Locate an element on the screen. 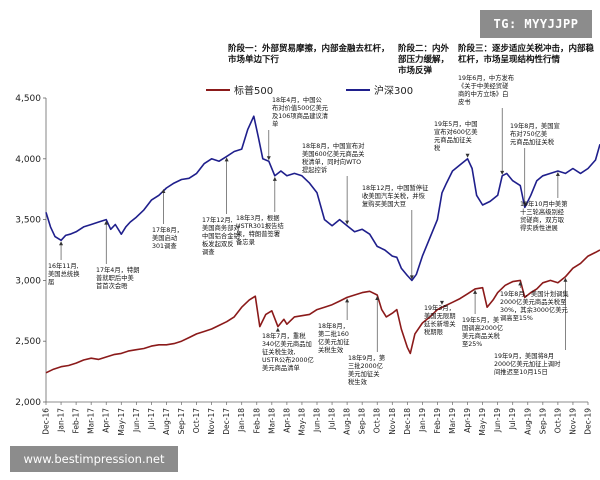 The height and width of the screenshot is (480, 600). phase-1-label: 阶段一：外部贸易摩擦，内部金融去杠杆， 市场单边下行 is located at coordinates (309, 54).